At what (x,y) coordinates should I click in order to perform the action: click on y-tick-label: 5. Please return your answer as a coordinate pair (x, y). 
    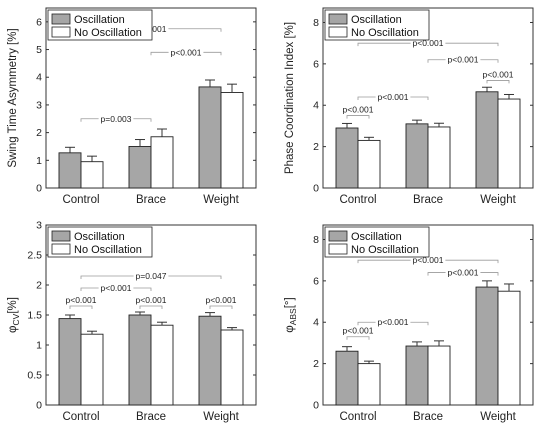
    Looking at the image, I should click on (39, 50).